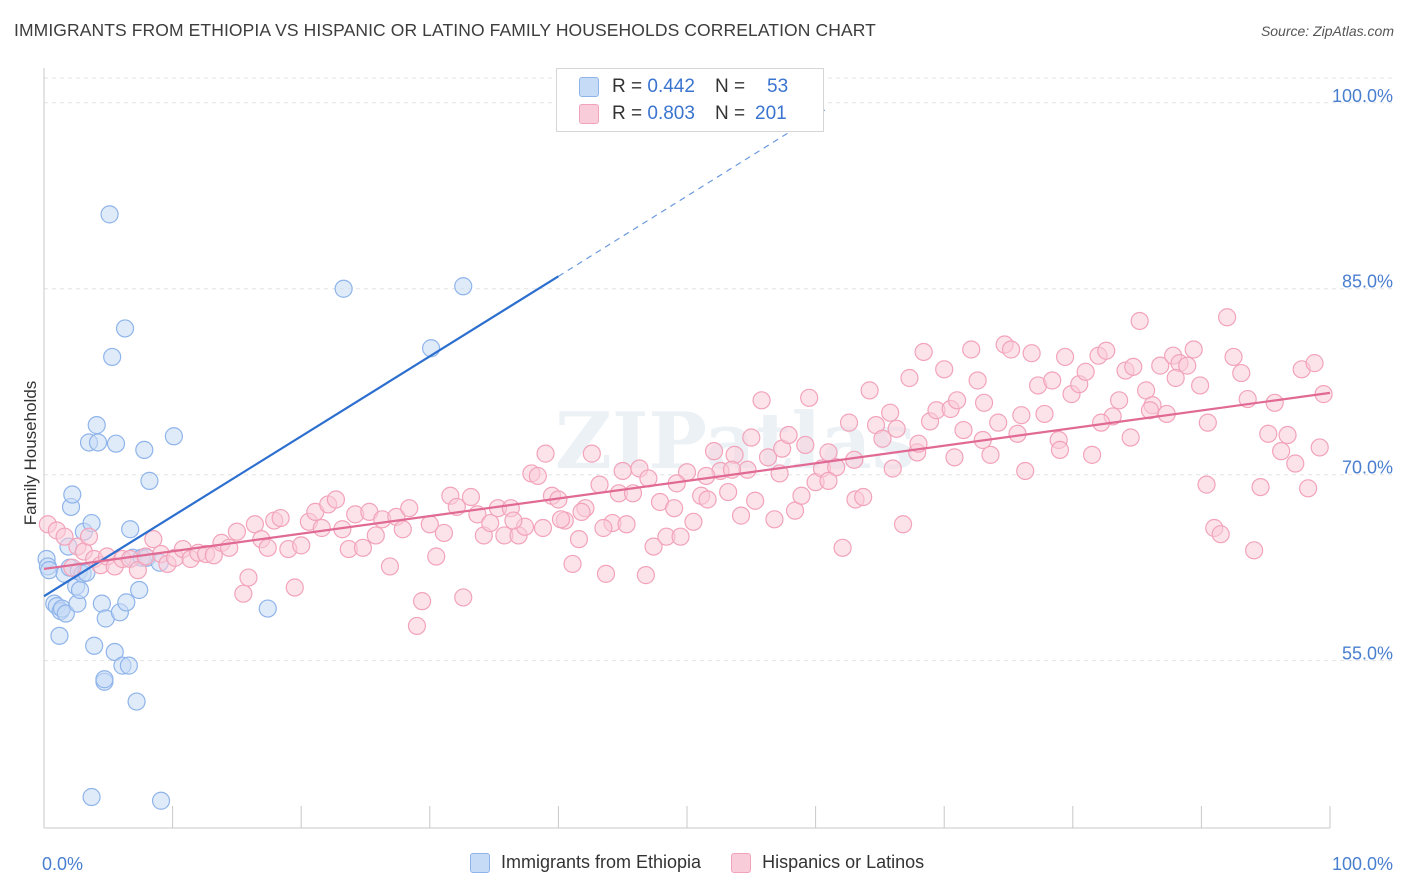  I want to click on n-value-hispanic: 201, so click(771, 113).